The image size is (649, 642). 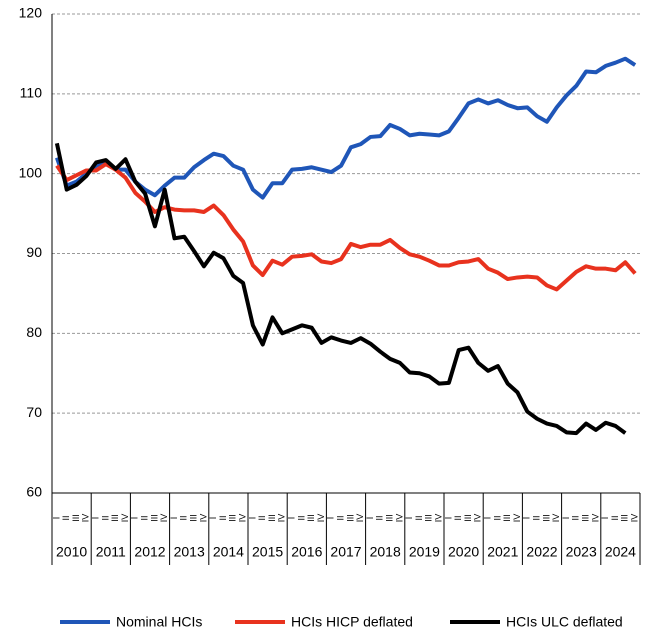 What do you see at coordinates (502, 552) in the screenshot?
I see `year-label: 2021` at bounding box center [502, 552].